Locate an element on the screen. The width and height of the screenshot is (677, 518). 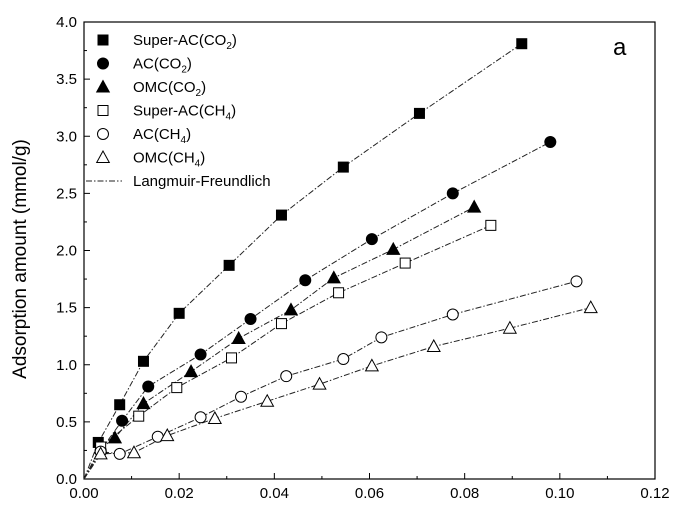
y-axis-title: Adsorption amount (mmol/g) is located at coordinates (20, 259).